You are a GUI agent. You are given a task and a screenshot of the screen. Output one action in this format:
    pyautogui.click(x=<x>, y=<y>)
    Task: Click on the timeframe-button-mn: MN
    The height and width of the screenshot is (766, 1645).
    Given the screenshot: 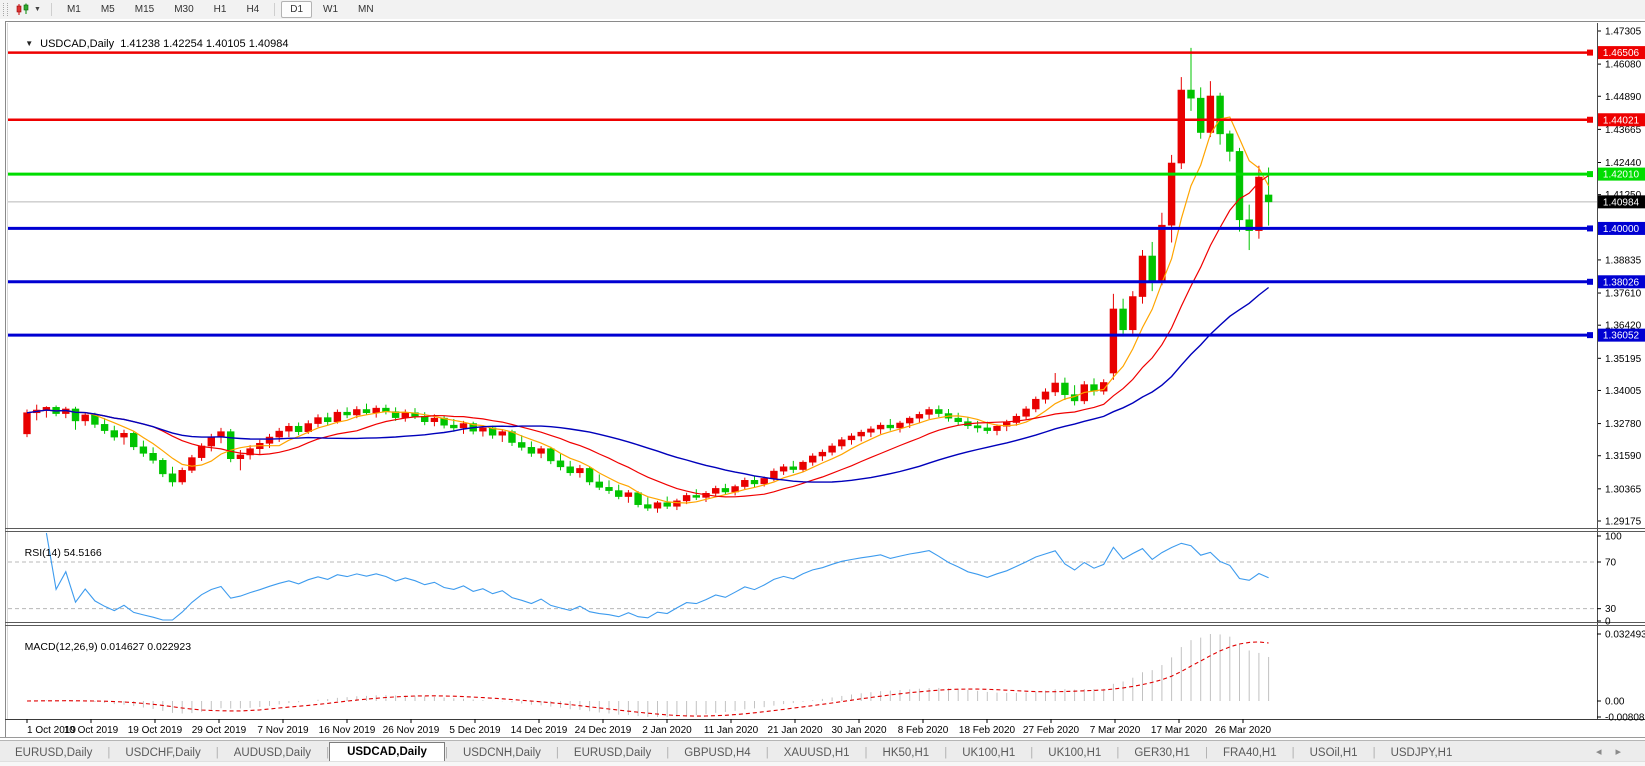 What is the action you would take?
    pyautogui.click(x=366, y=9)
    